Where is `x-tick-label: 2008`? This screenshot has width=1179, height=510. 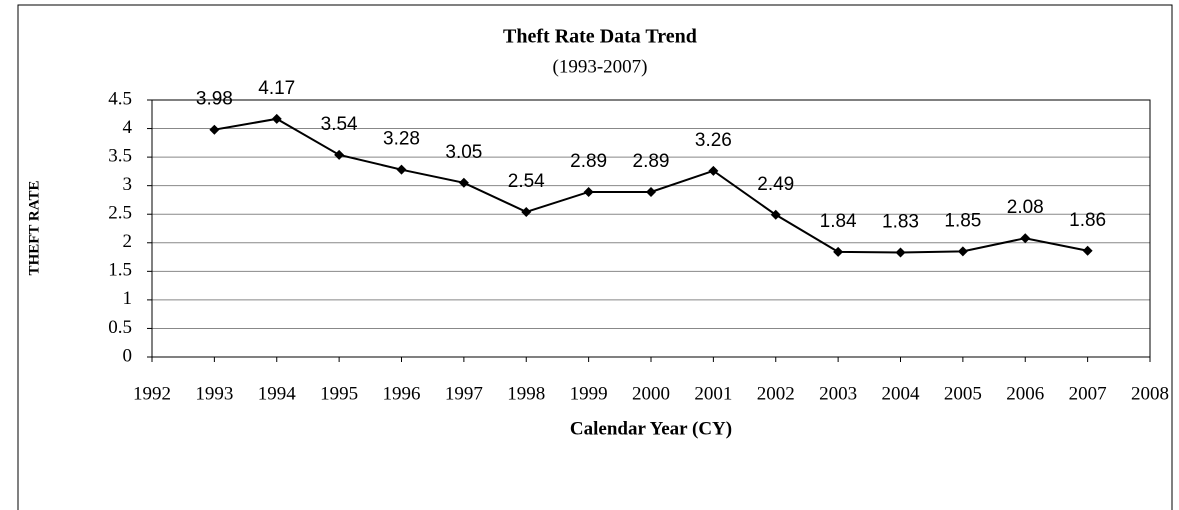 x-tick-label: 2008 is located at coordinates (1150, 393).